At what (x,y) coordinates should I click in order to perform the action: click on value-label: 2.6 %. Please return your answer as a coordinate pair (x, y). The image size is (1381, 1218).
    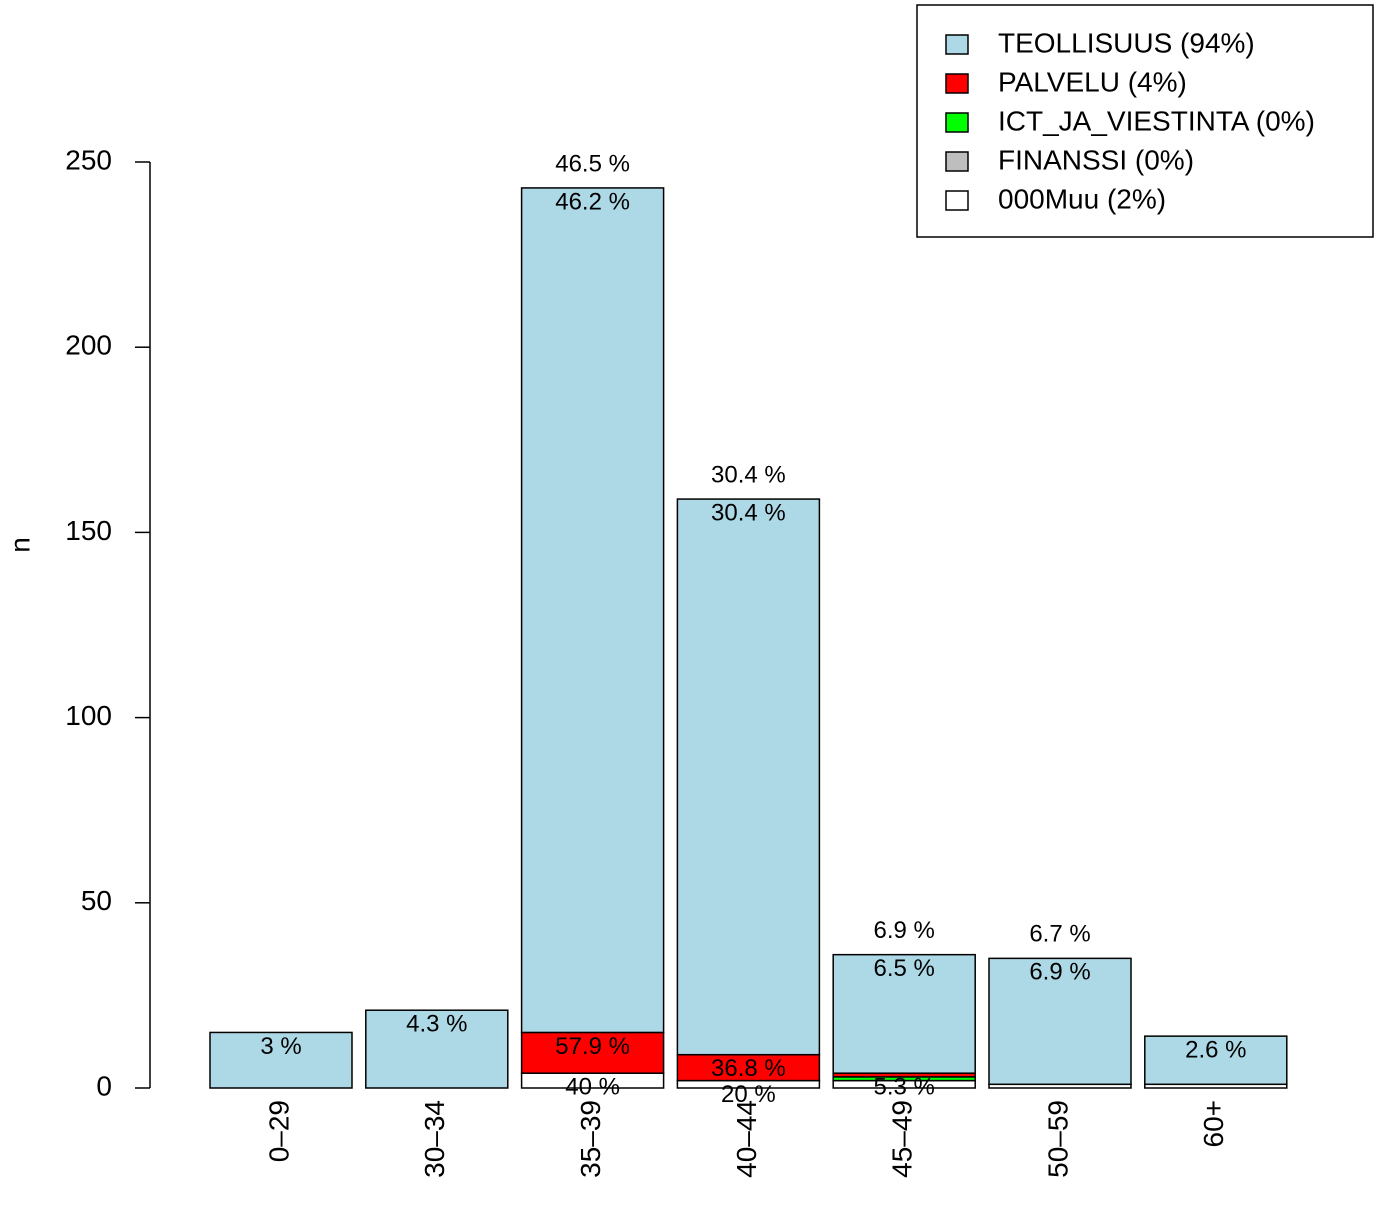
    Looking at the image, I should click on (1215, 1049).